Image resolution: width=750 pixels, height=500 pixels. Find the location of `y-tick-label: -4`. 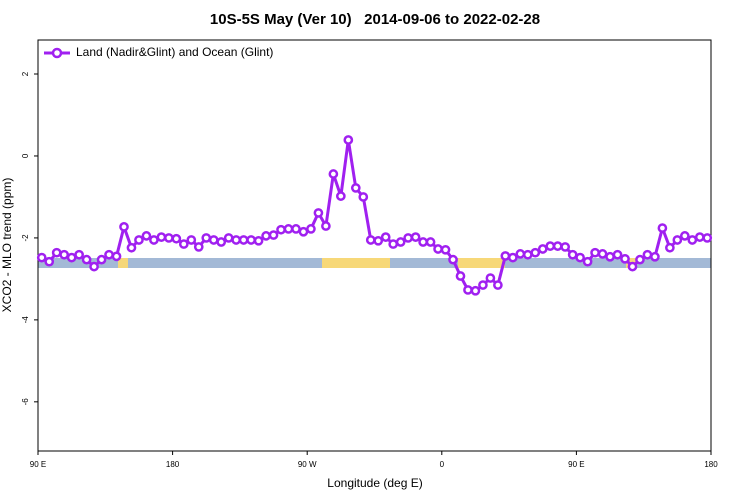

y-tick-label: -4 is located at coordinates (25, 320).